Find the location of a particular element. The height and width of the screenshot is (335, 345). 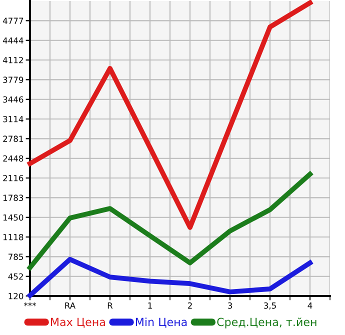

legend-label: Min Цена is located at coordinates (161, 323).